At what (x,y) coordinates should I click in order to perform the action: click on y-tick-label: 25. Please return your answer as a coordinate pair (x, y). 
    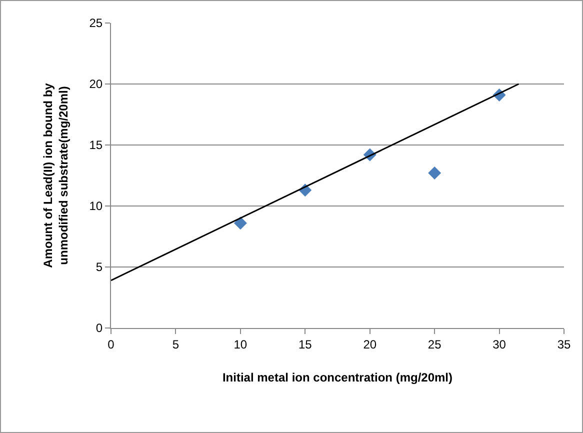
    Looking at the image, I should click on (96, 23).